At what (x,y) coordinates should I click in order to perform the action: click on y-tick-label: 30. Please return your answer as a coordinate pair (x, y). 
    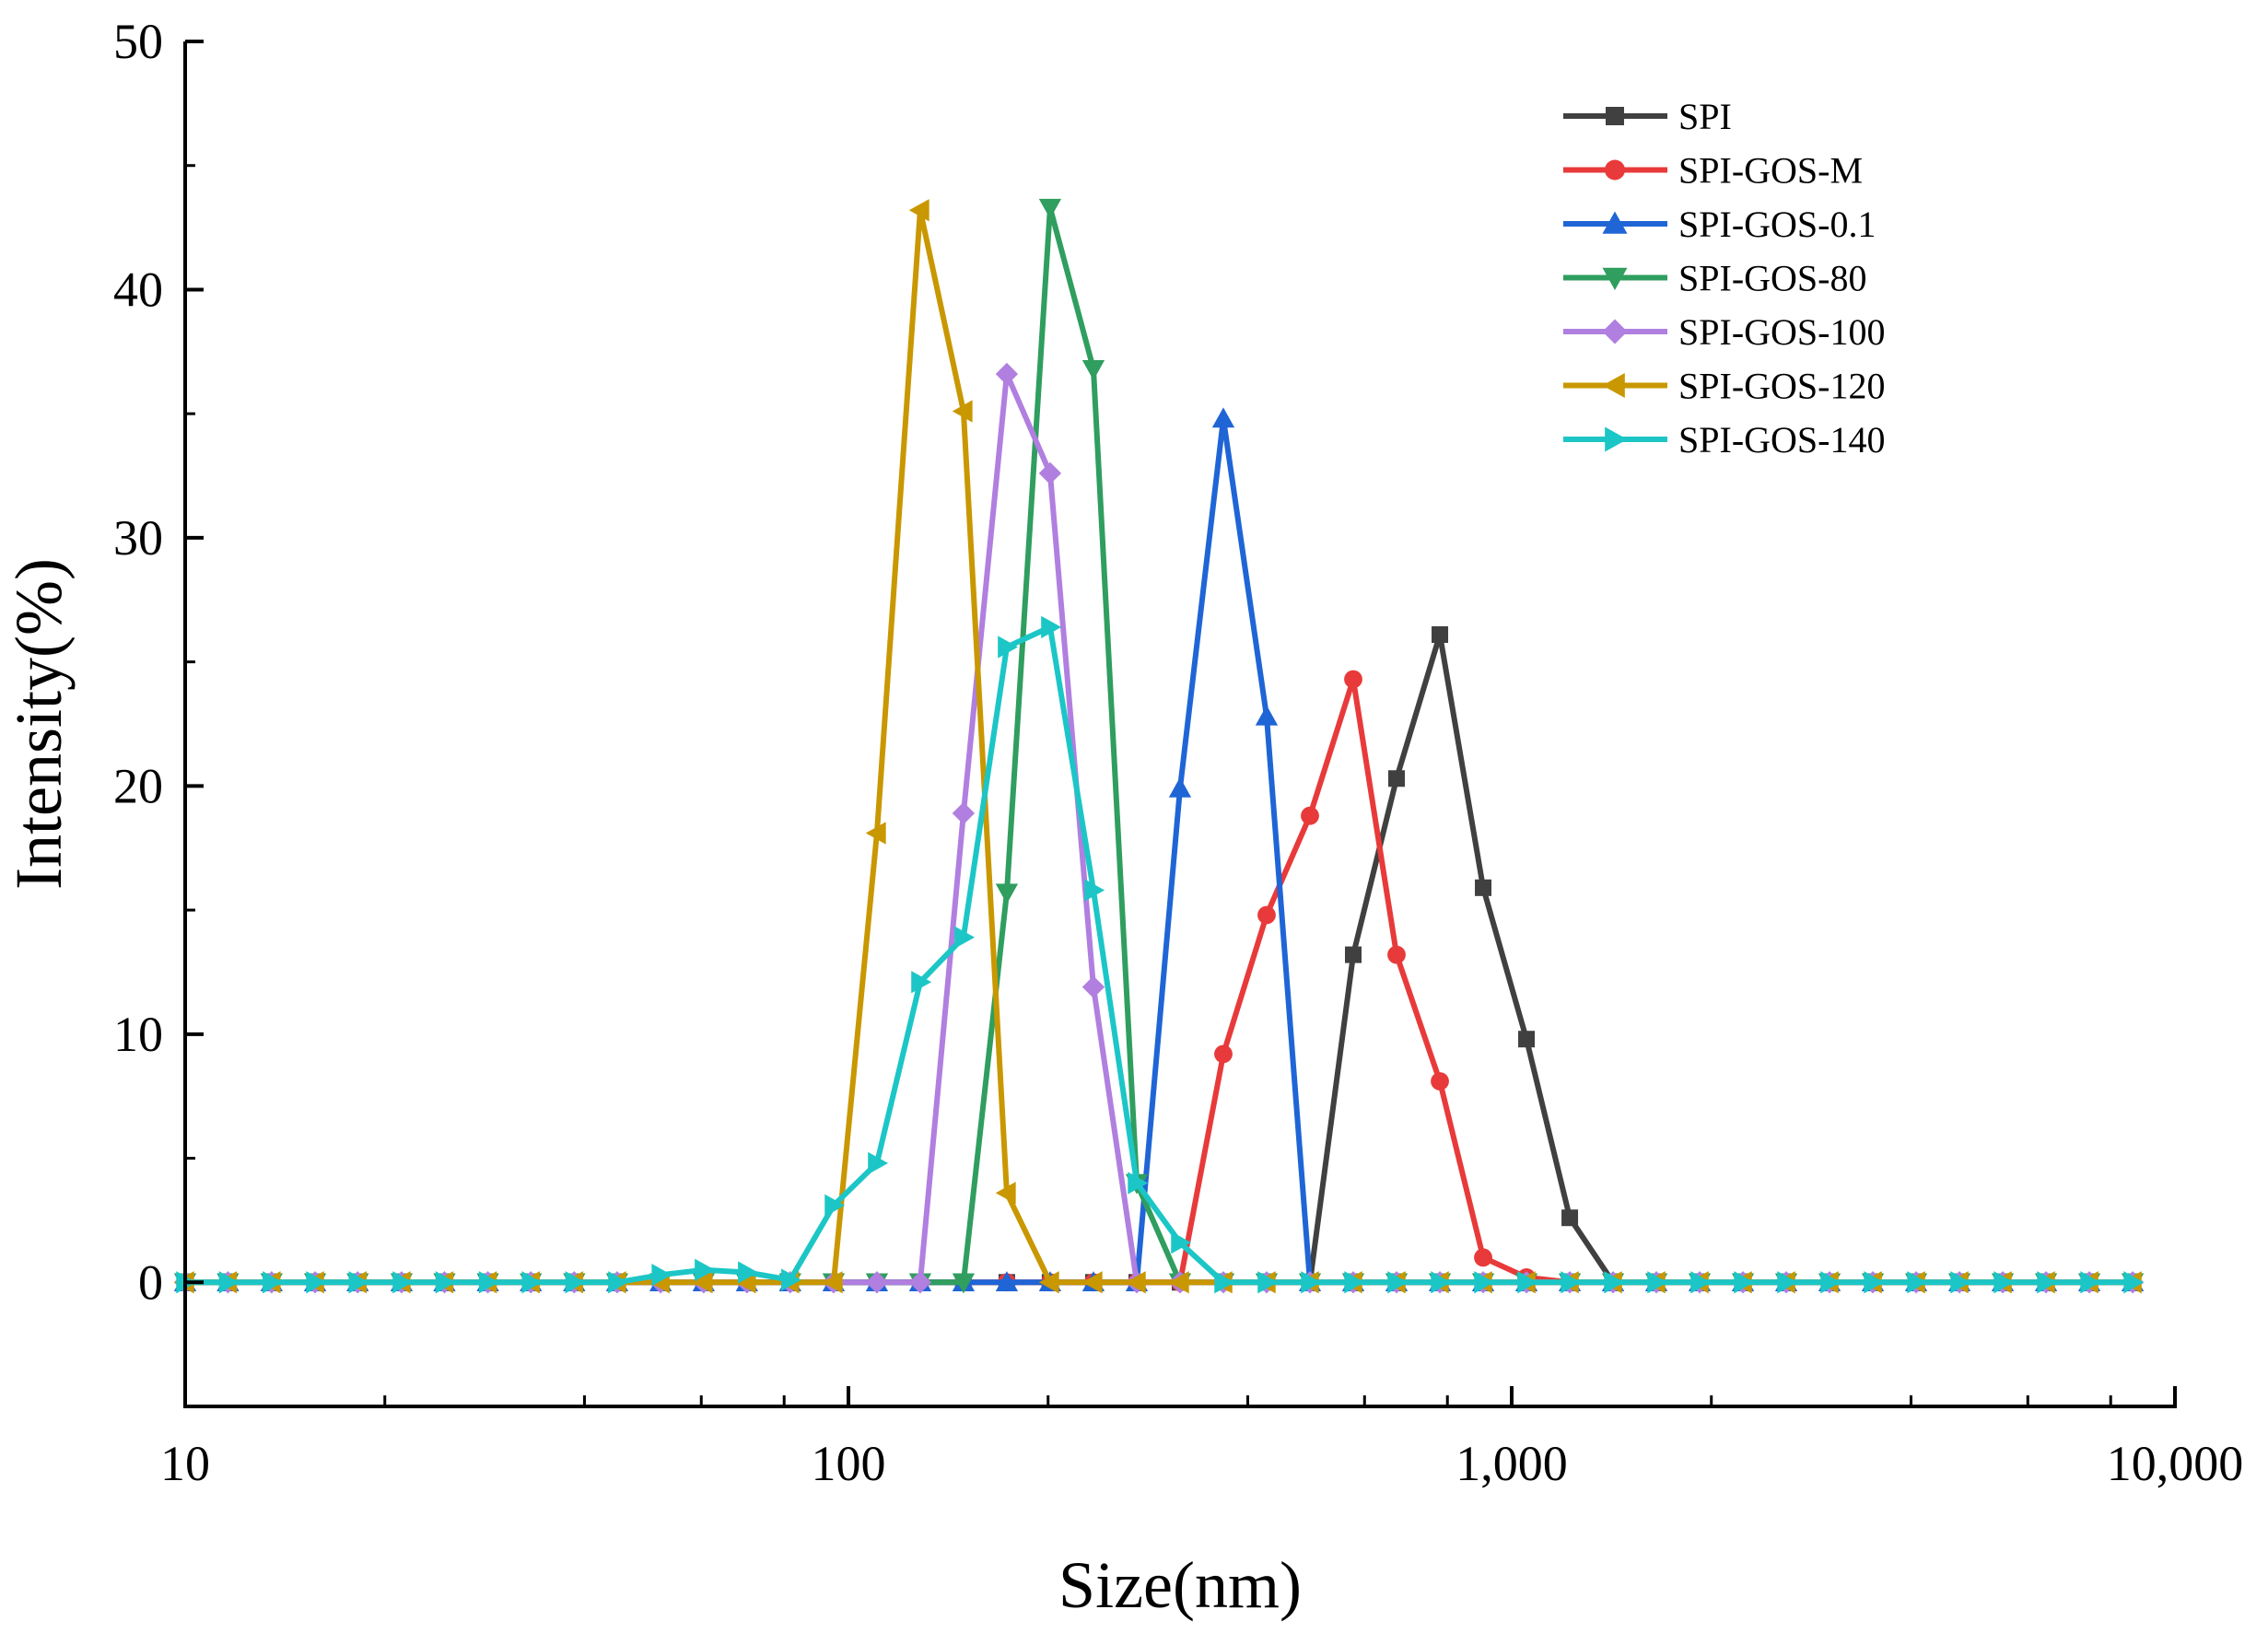
    Looking at the image, I should click on (138, 538).